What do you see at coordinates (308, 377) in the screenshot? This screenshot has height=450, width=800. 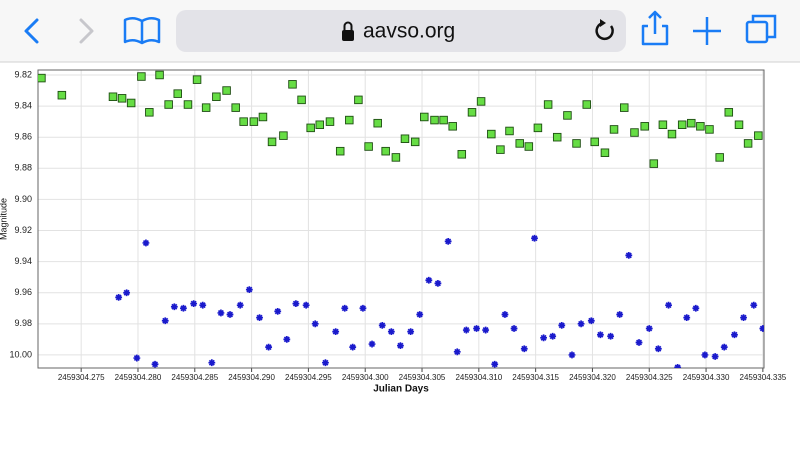 I see `x-tick-label: 2459304.295` at bounding box center [308, 377].